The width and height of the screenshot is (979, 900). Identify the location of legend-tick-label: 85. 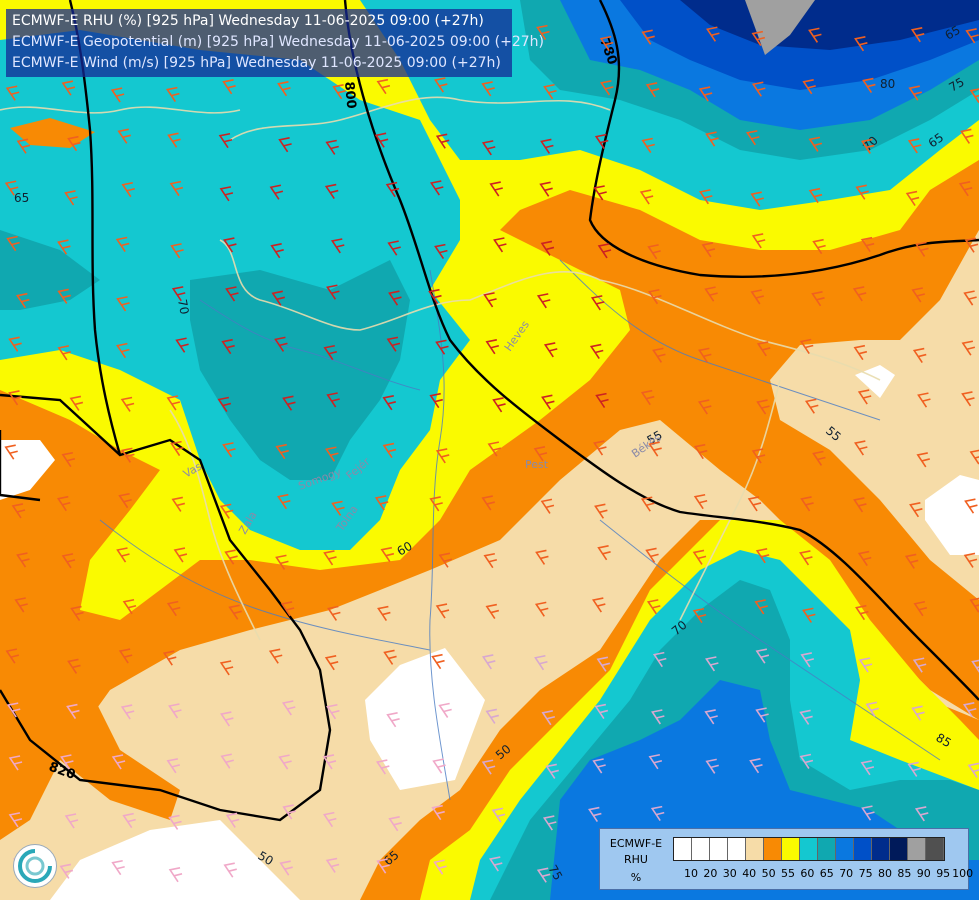
(904, 873).